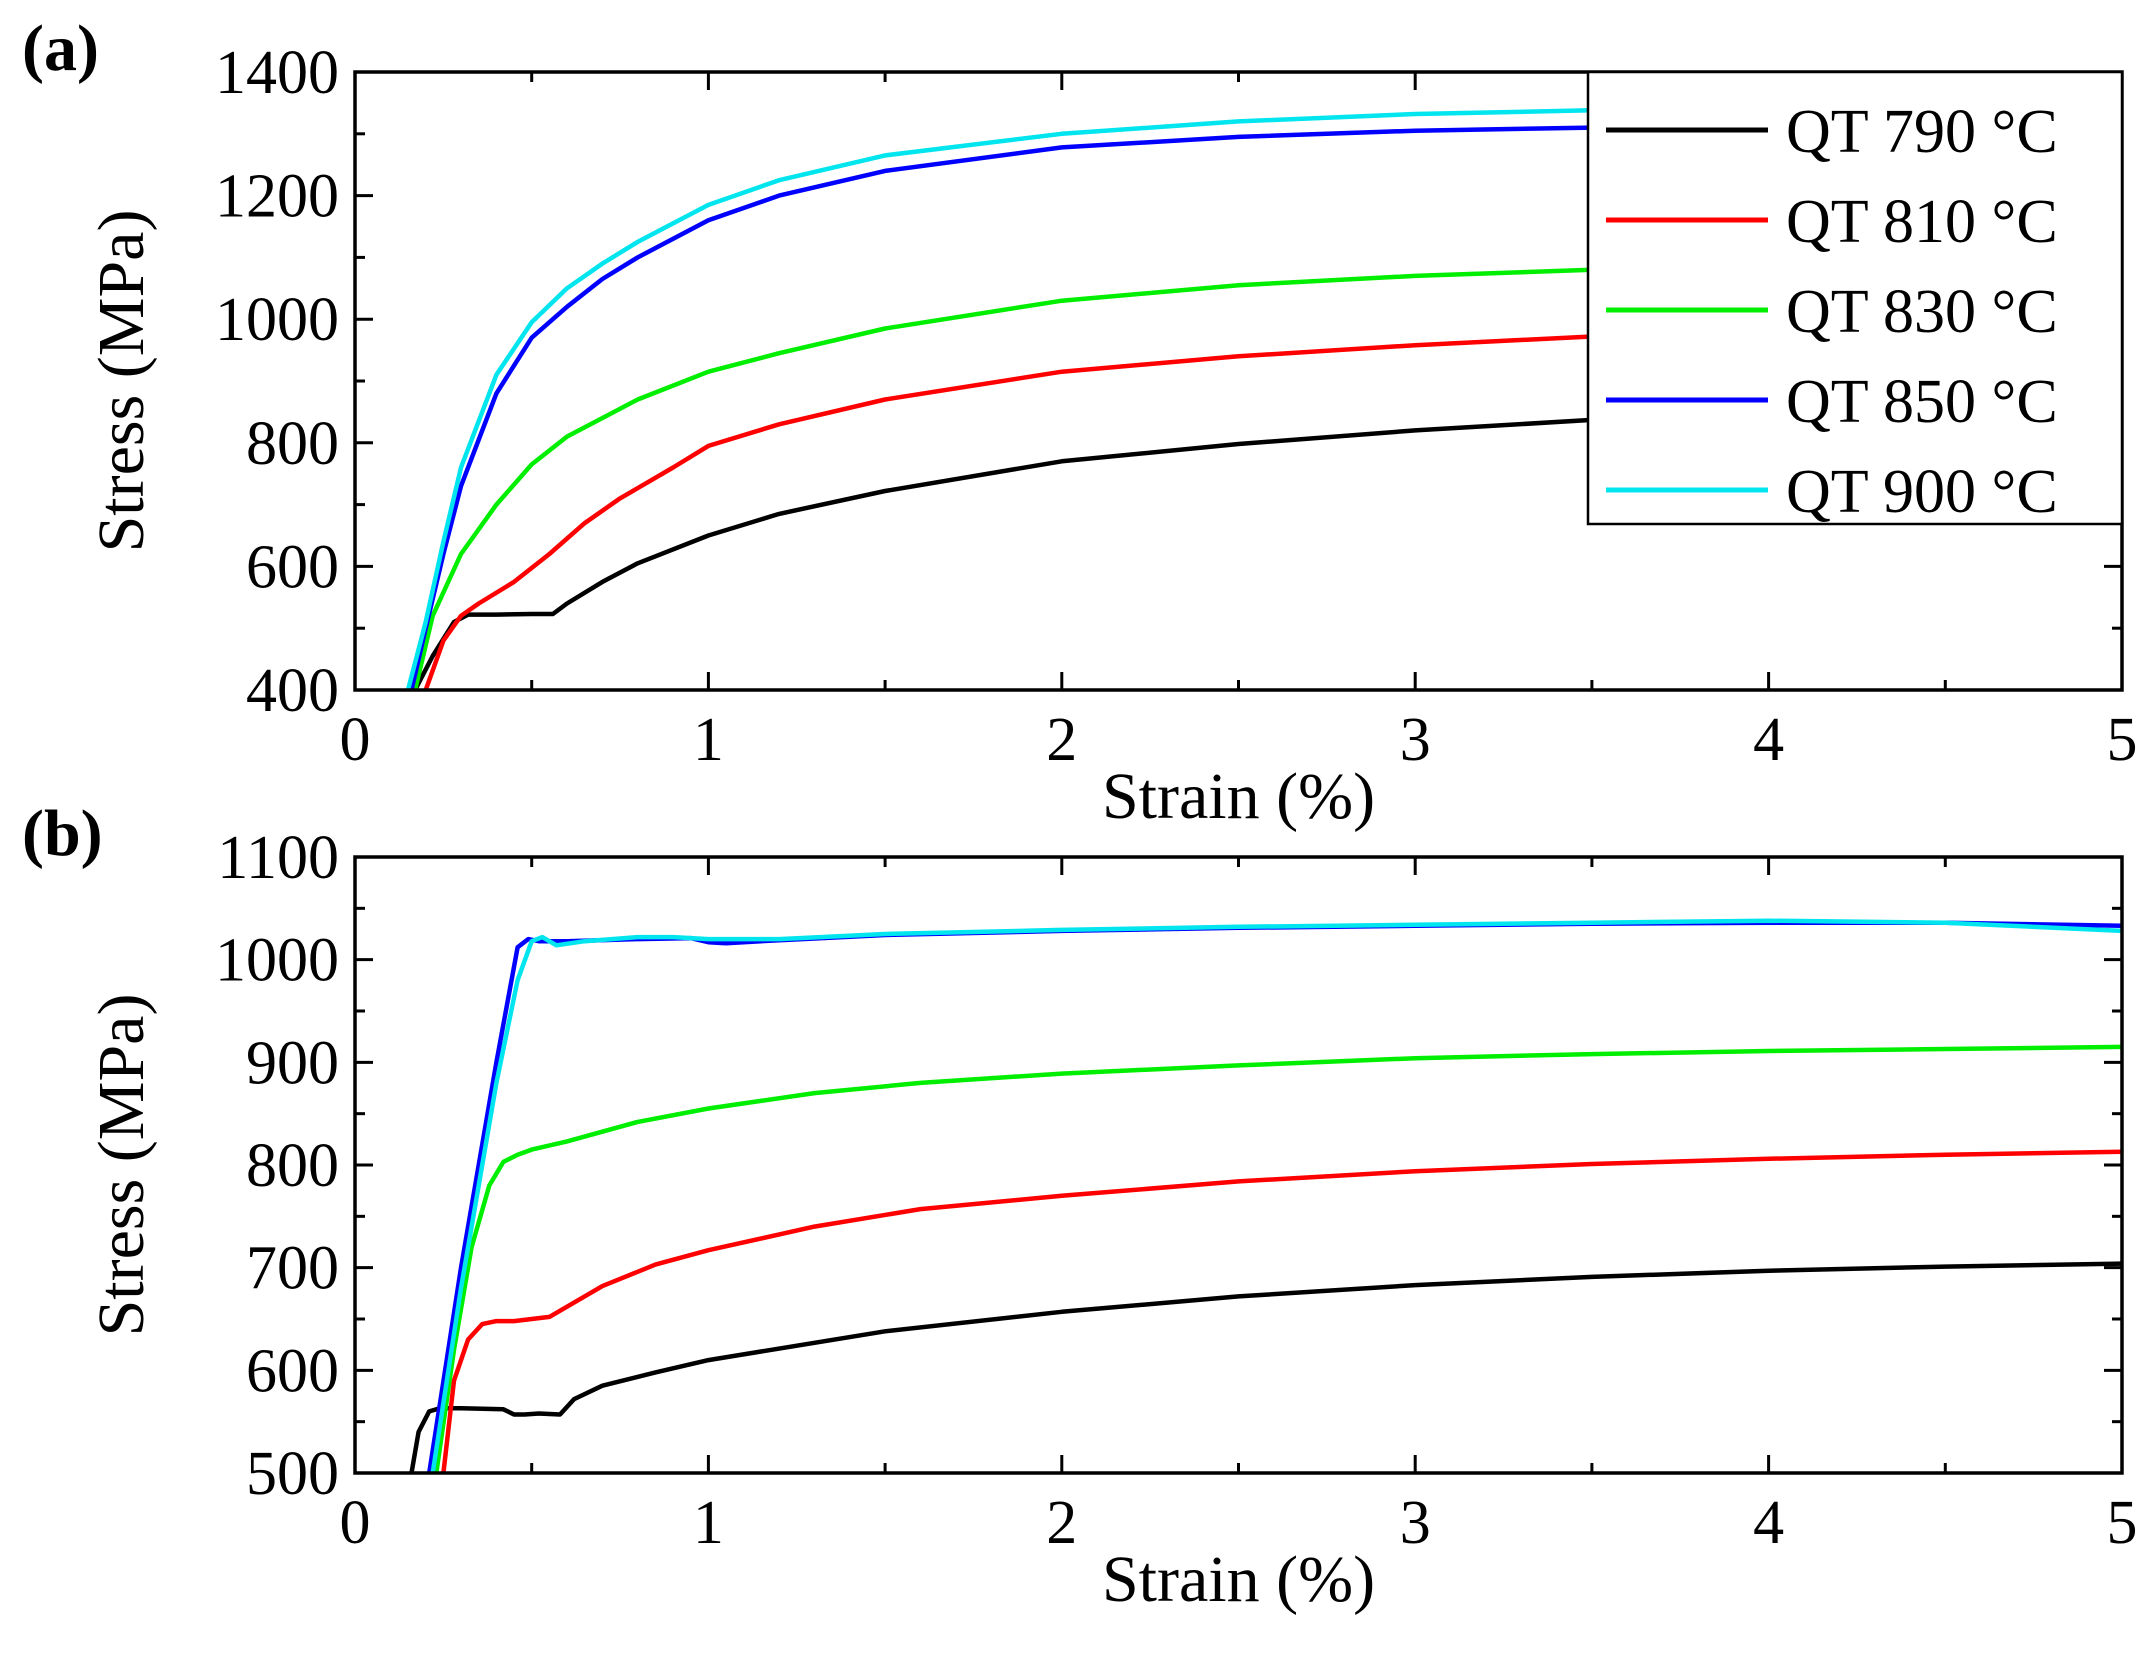 The image size is (2155, 1661). I want to click on y-tick-label: 500, so click(292, 1474).